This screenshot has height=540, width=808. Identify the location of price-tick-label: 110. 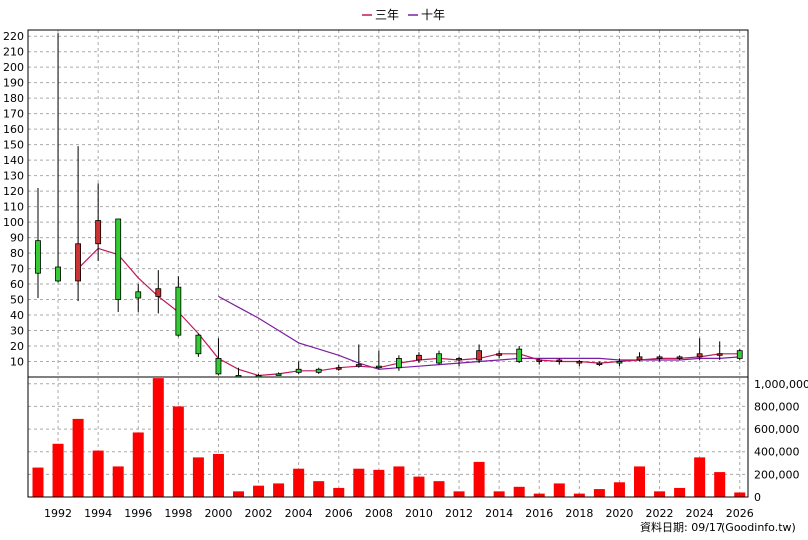
(13, 207).